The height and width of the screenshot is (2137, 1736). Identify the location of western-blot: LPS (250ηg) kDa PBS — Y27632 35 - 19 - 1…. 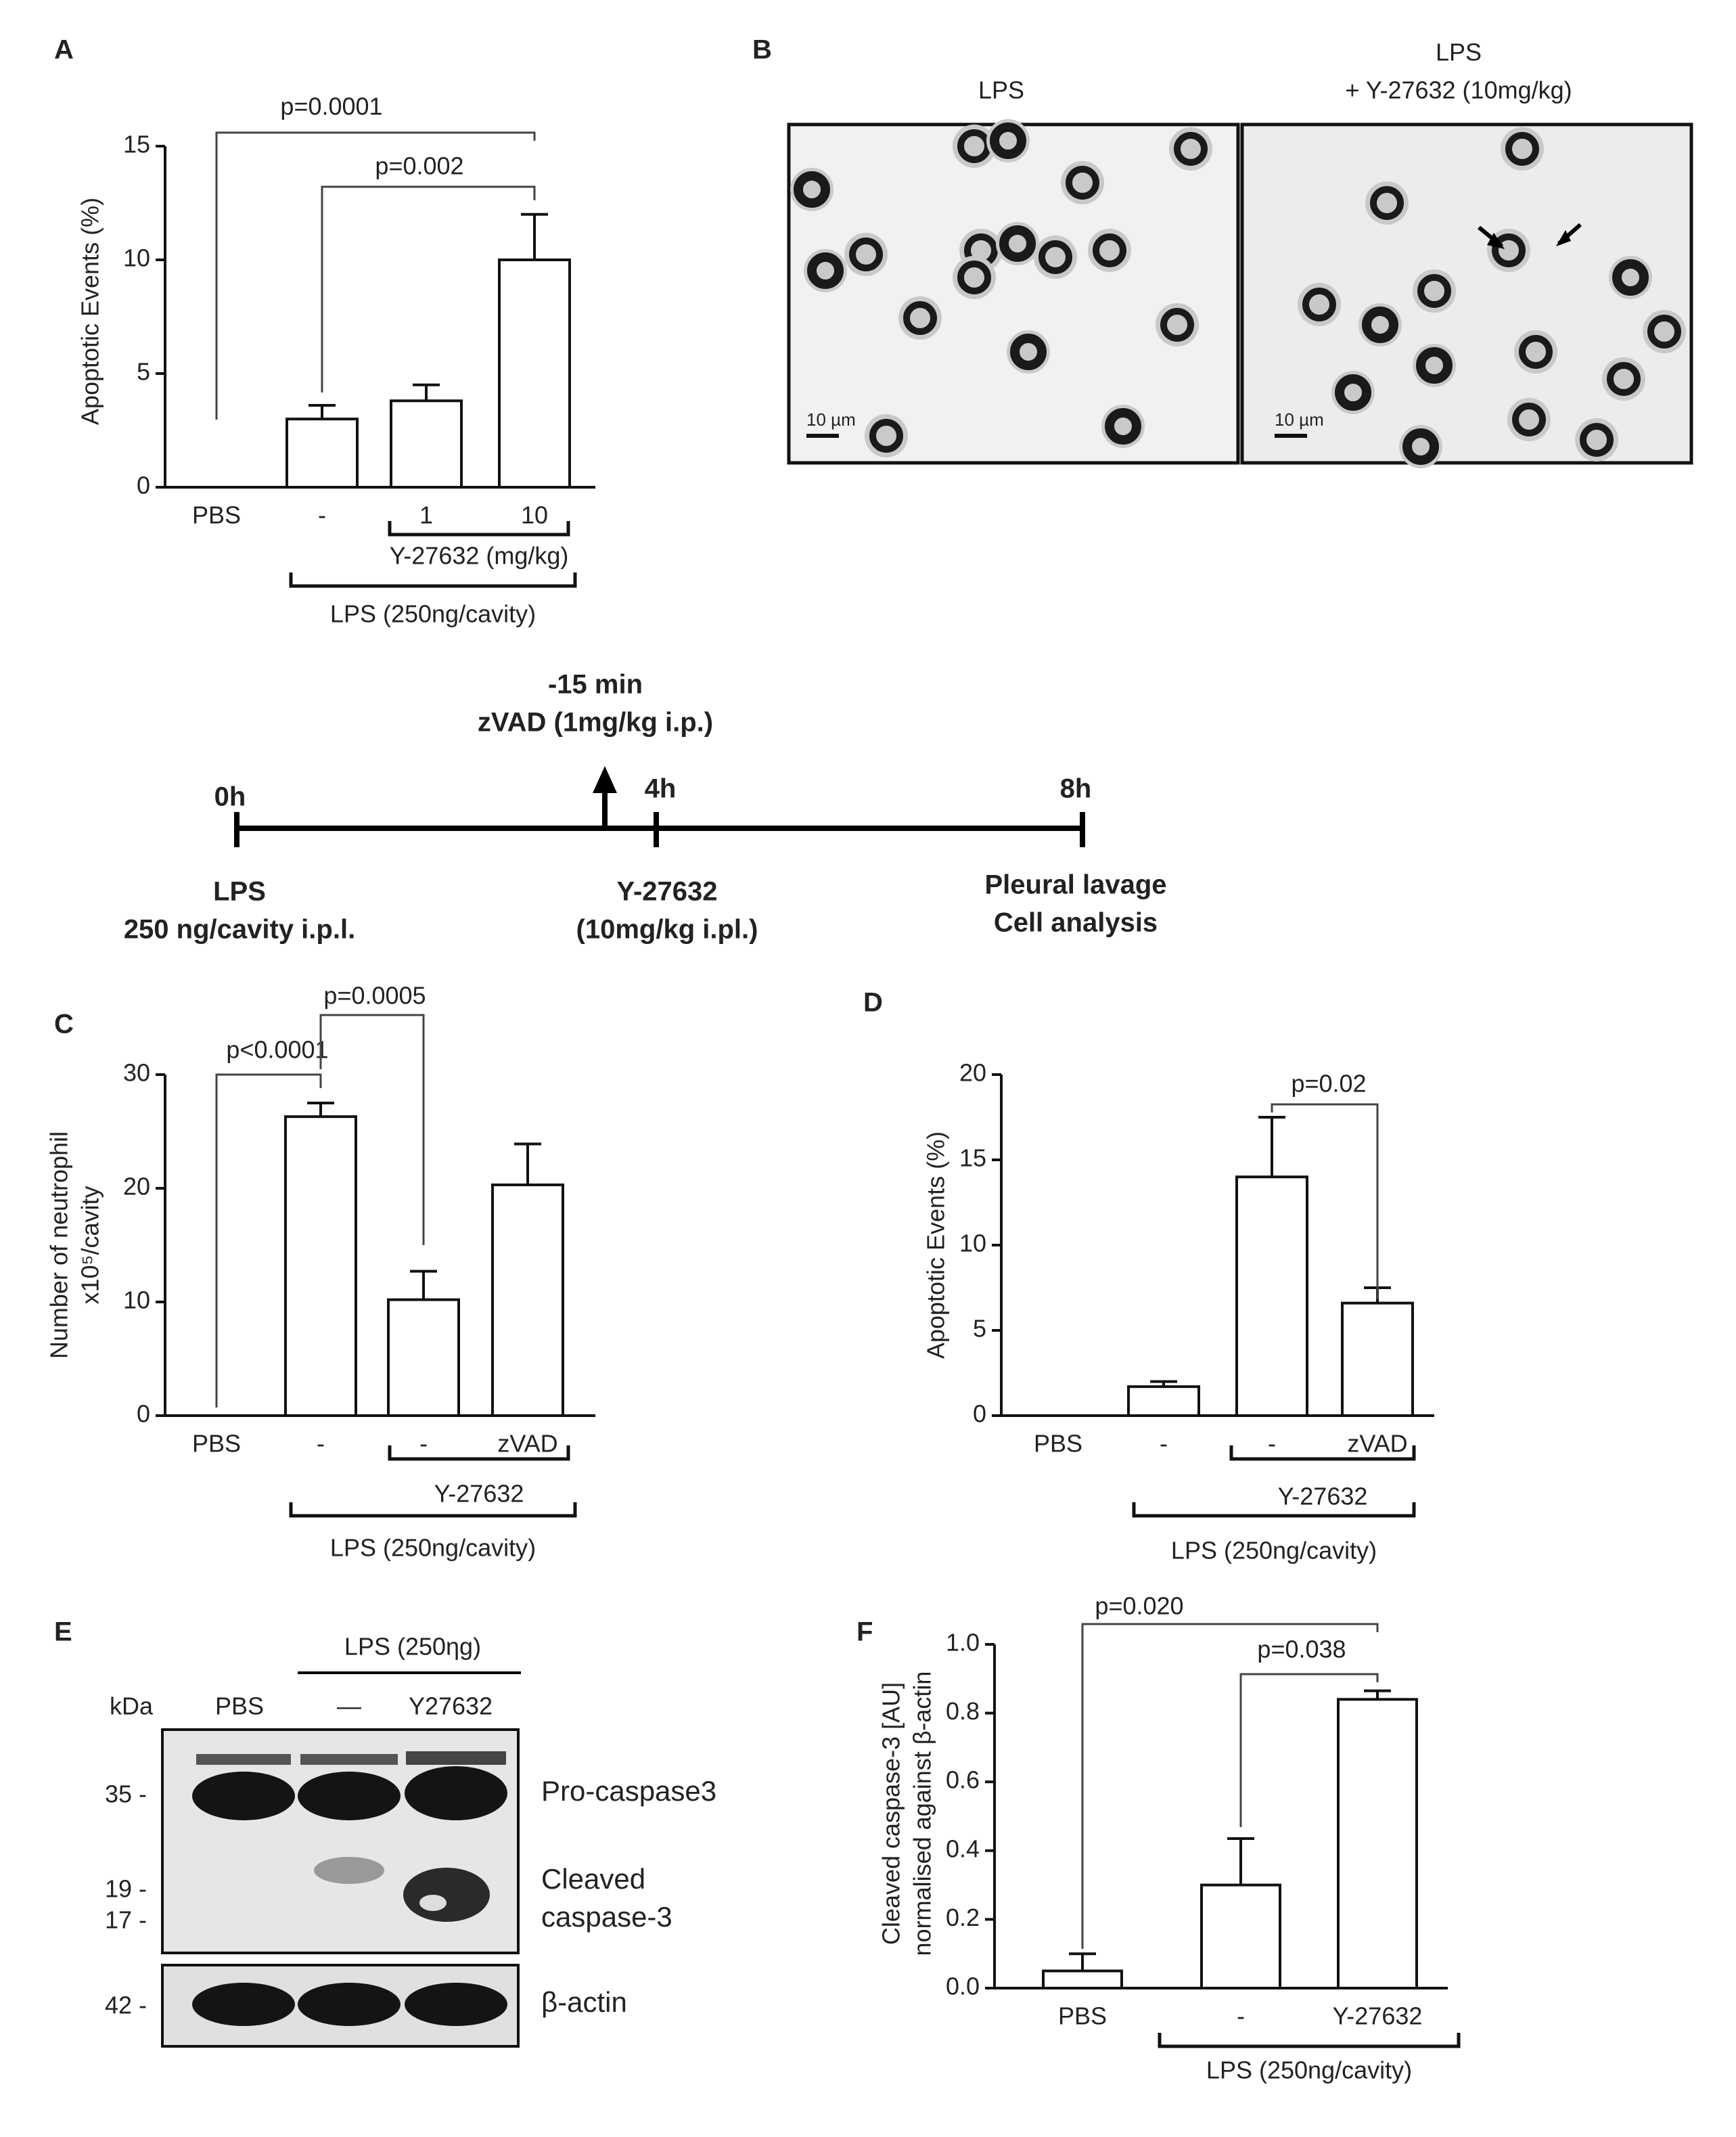
(410, 1841).